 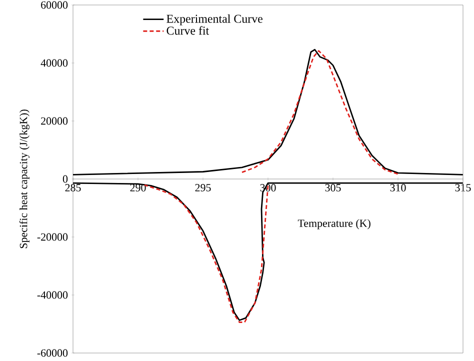 I want to click on y-tick-label: -40000, so click(x=52, y=295).